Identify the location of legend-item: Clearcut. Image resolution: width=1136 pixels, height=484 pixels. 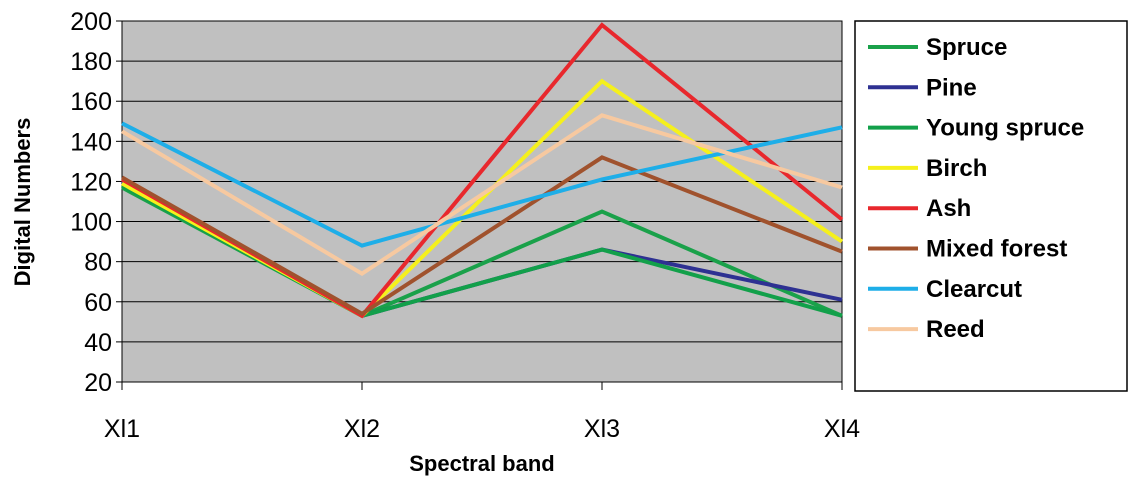
(945, 289).